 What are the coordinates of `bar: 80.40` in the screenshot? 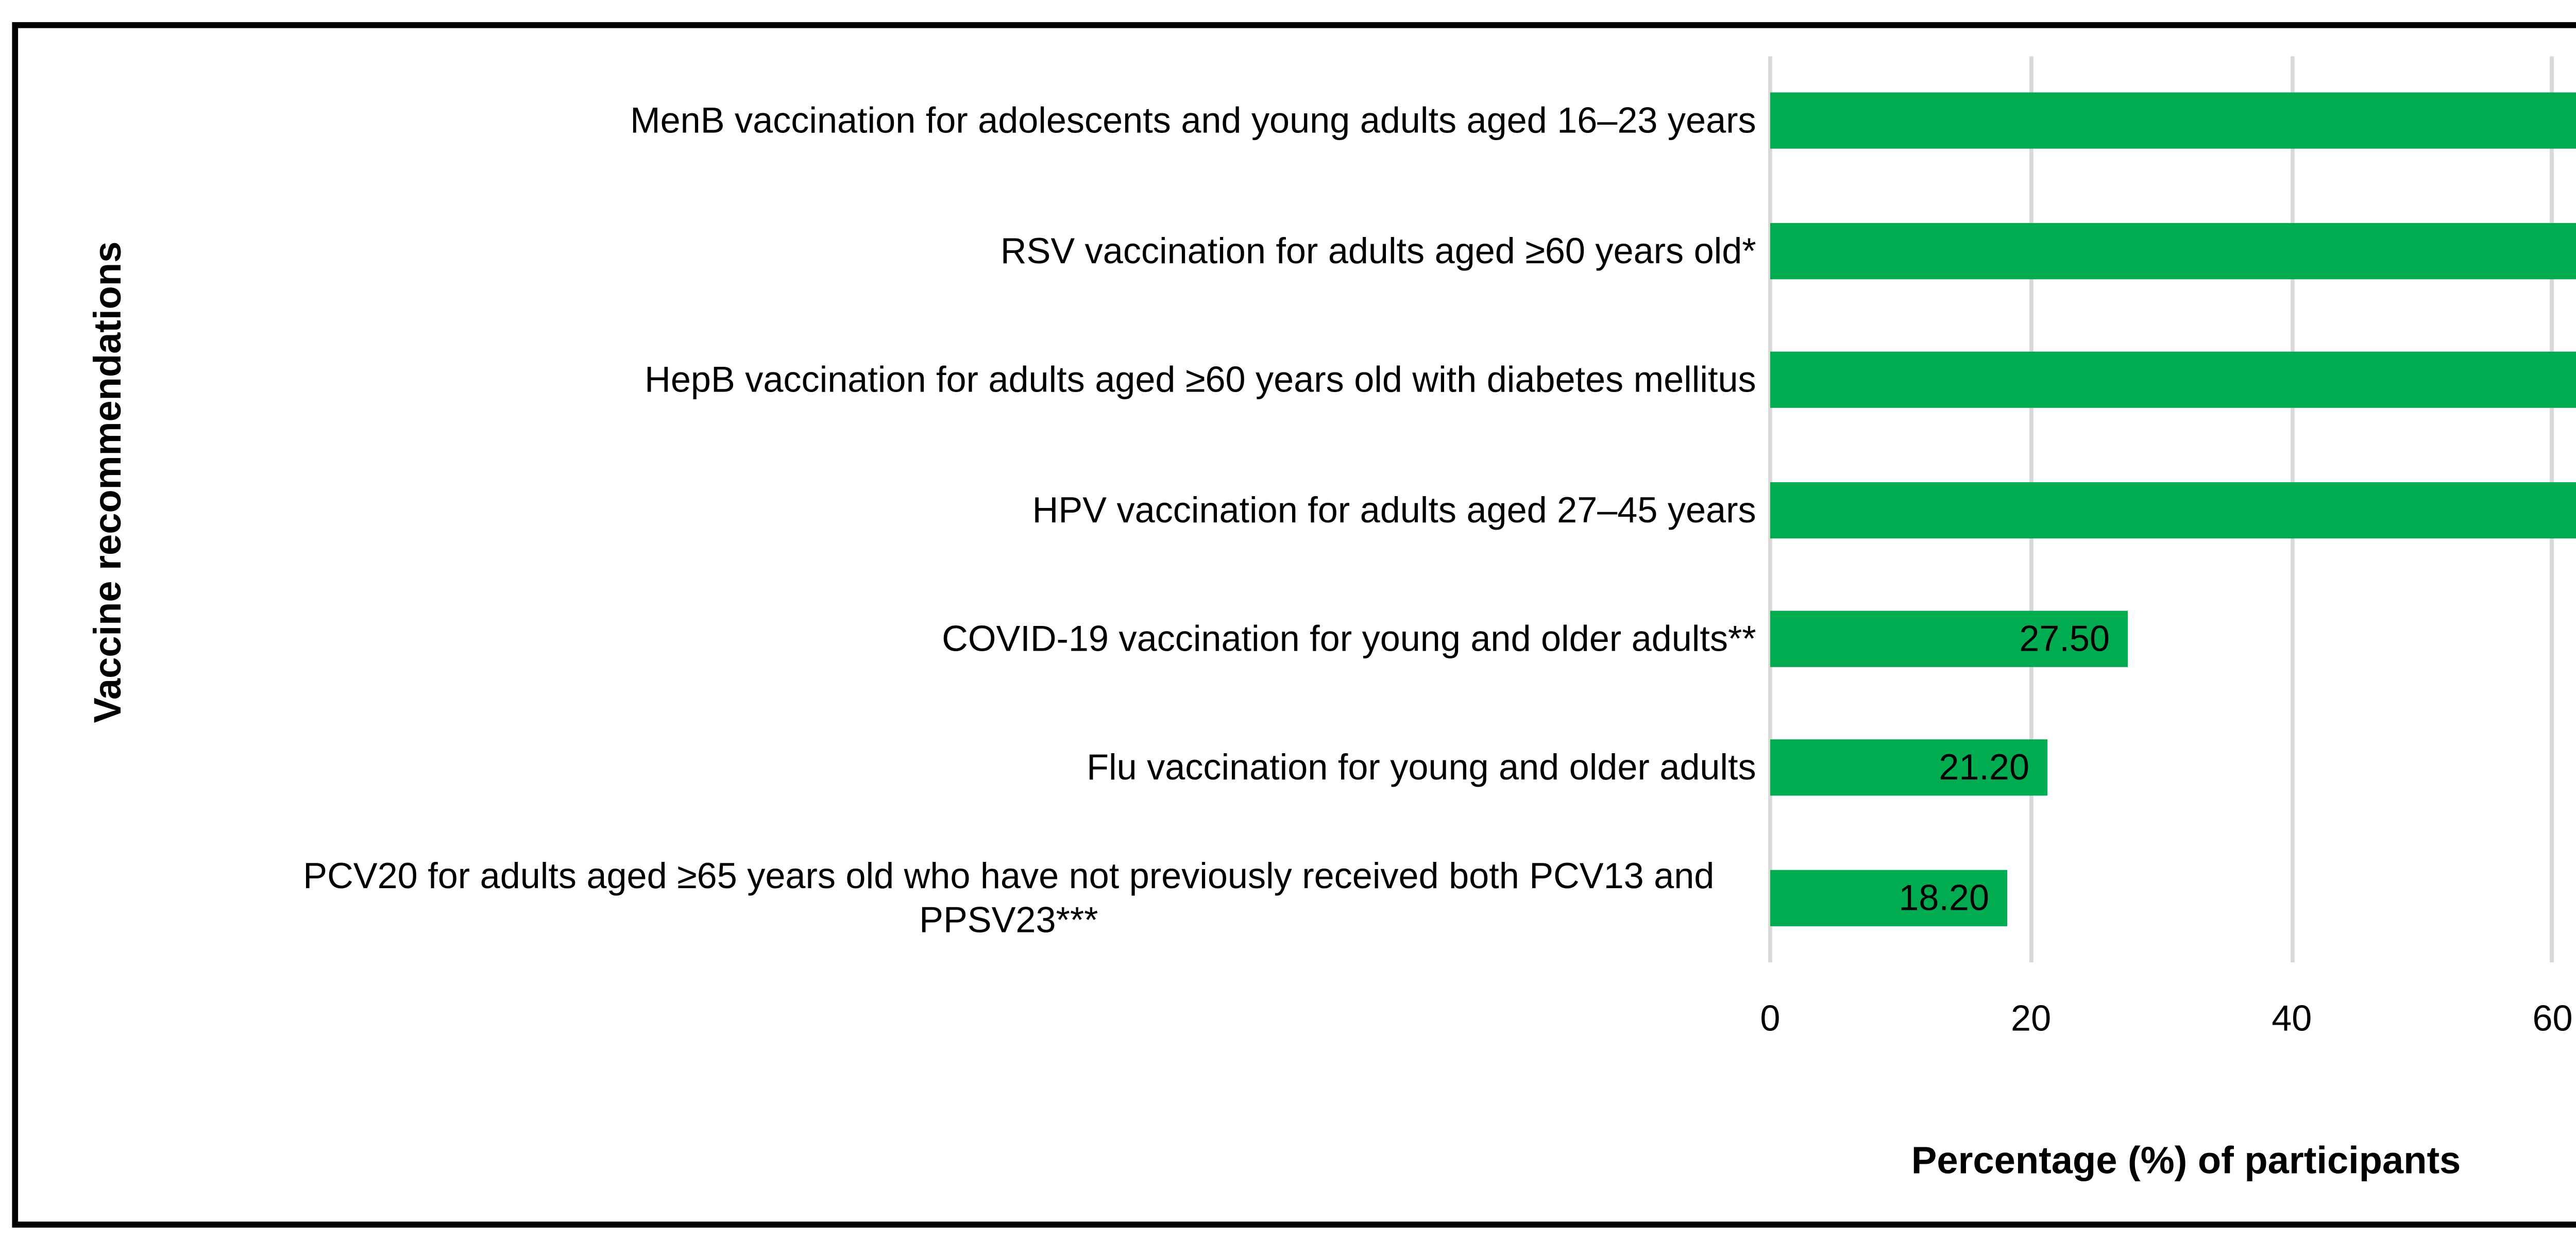 It's located at (2173, 120).